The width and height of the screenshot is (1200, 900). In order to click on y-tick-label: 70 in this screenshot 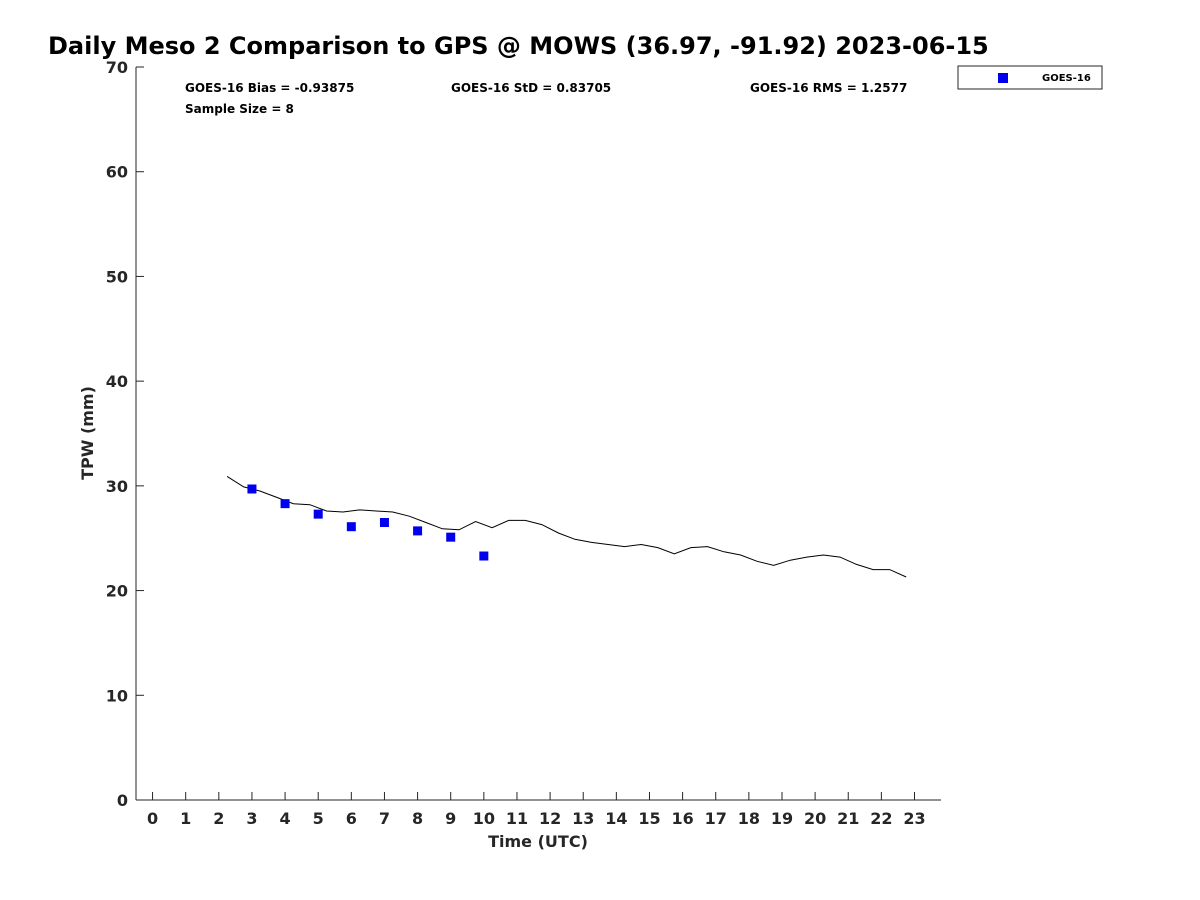, I will do `click(117, 67)`.